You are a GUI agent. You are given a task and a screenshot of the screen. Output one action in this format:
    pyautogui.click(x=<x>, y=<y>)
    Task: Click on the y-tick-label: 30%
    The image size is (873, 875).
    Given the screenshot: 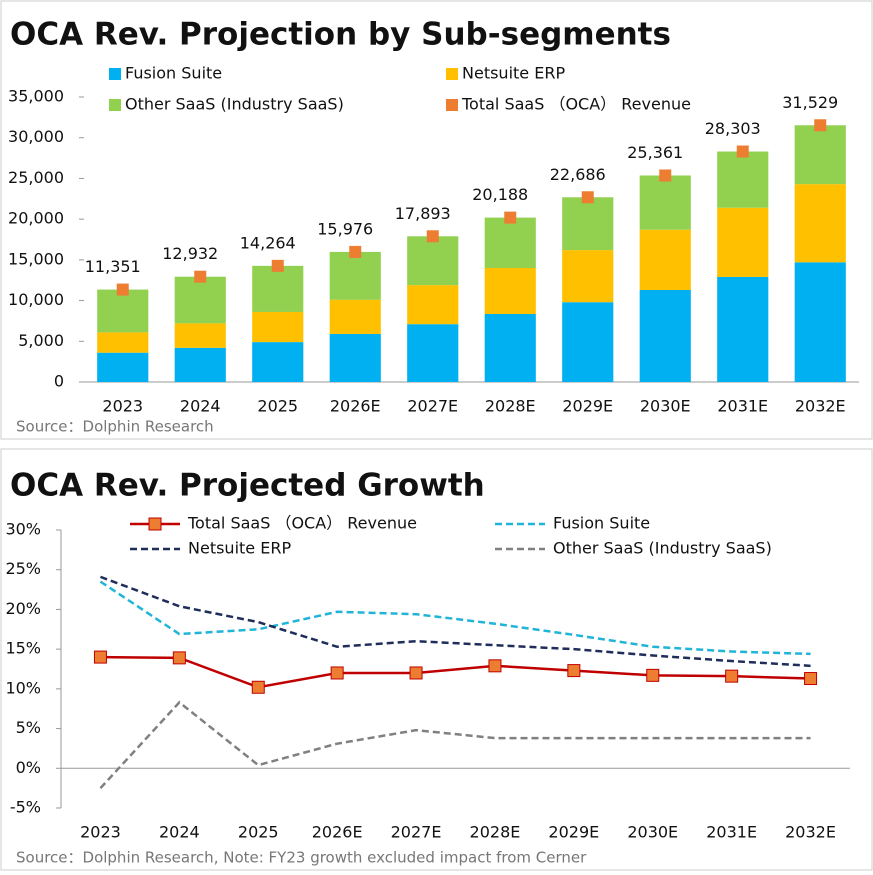 What is the action you would take?
    pyautogui.click(x=23, y=529)
    